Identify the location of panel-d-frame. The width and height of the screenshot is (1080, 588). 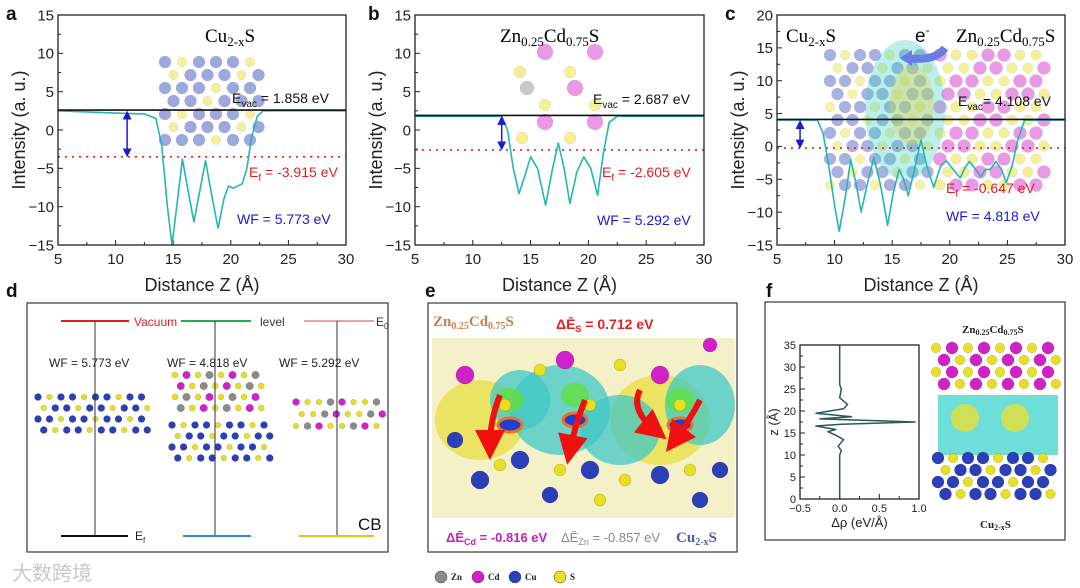
(207, 427).